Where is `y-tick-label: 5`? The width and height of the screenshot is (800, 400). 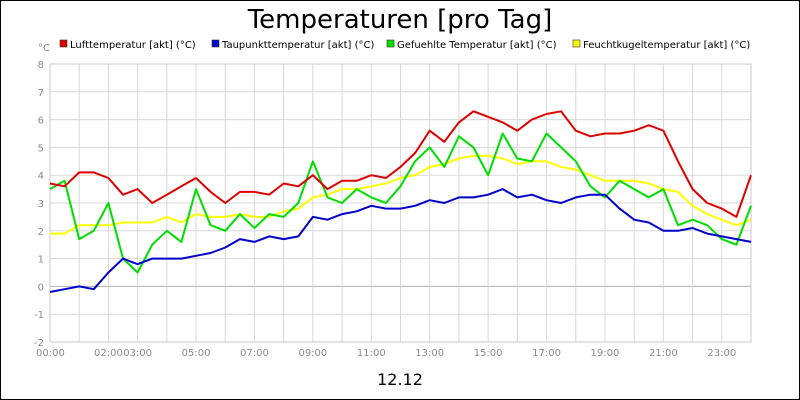 y-tick-label: 5 is located at coordinates (41, 148).